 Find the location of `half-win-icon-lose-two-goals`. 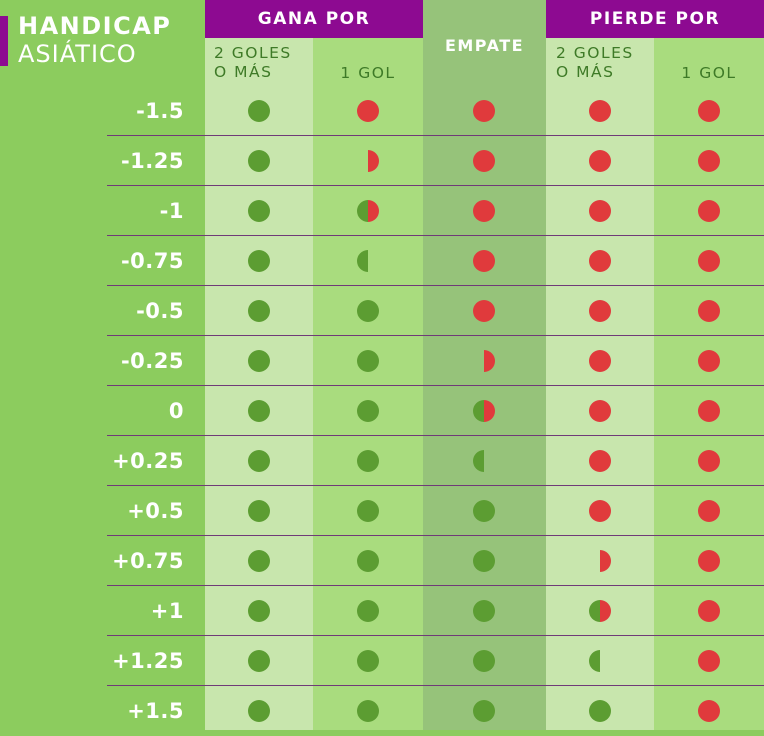

half-win-icon-lose-two-goals is located at coordinates (594, 661).